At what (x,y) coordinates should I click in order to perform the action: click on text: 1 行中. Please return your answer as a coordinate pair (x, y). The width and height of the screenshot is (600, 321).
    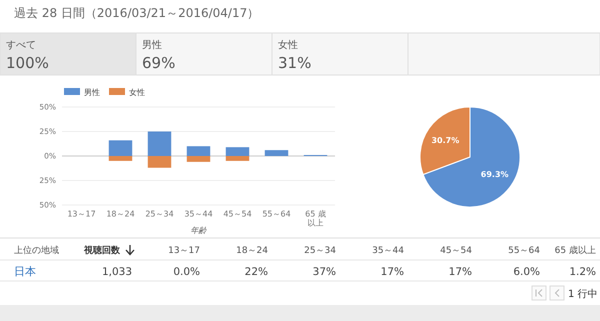
    Looking at the image, I should click on (583, 294).